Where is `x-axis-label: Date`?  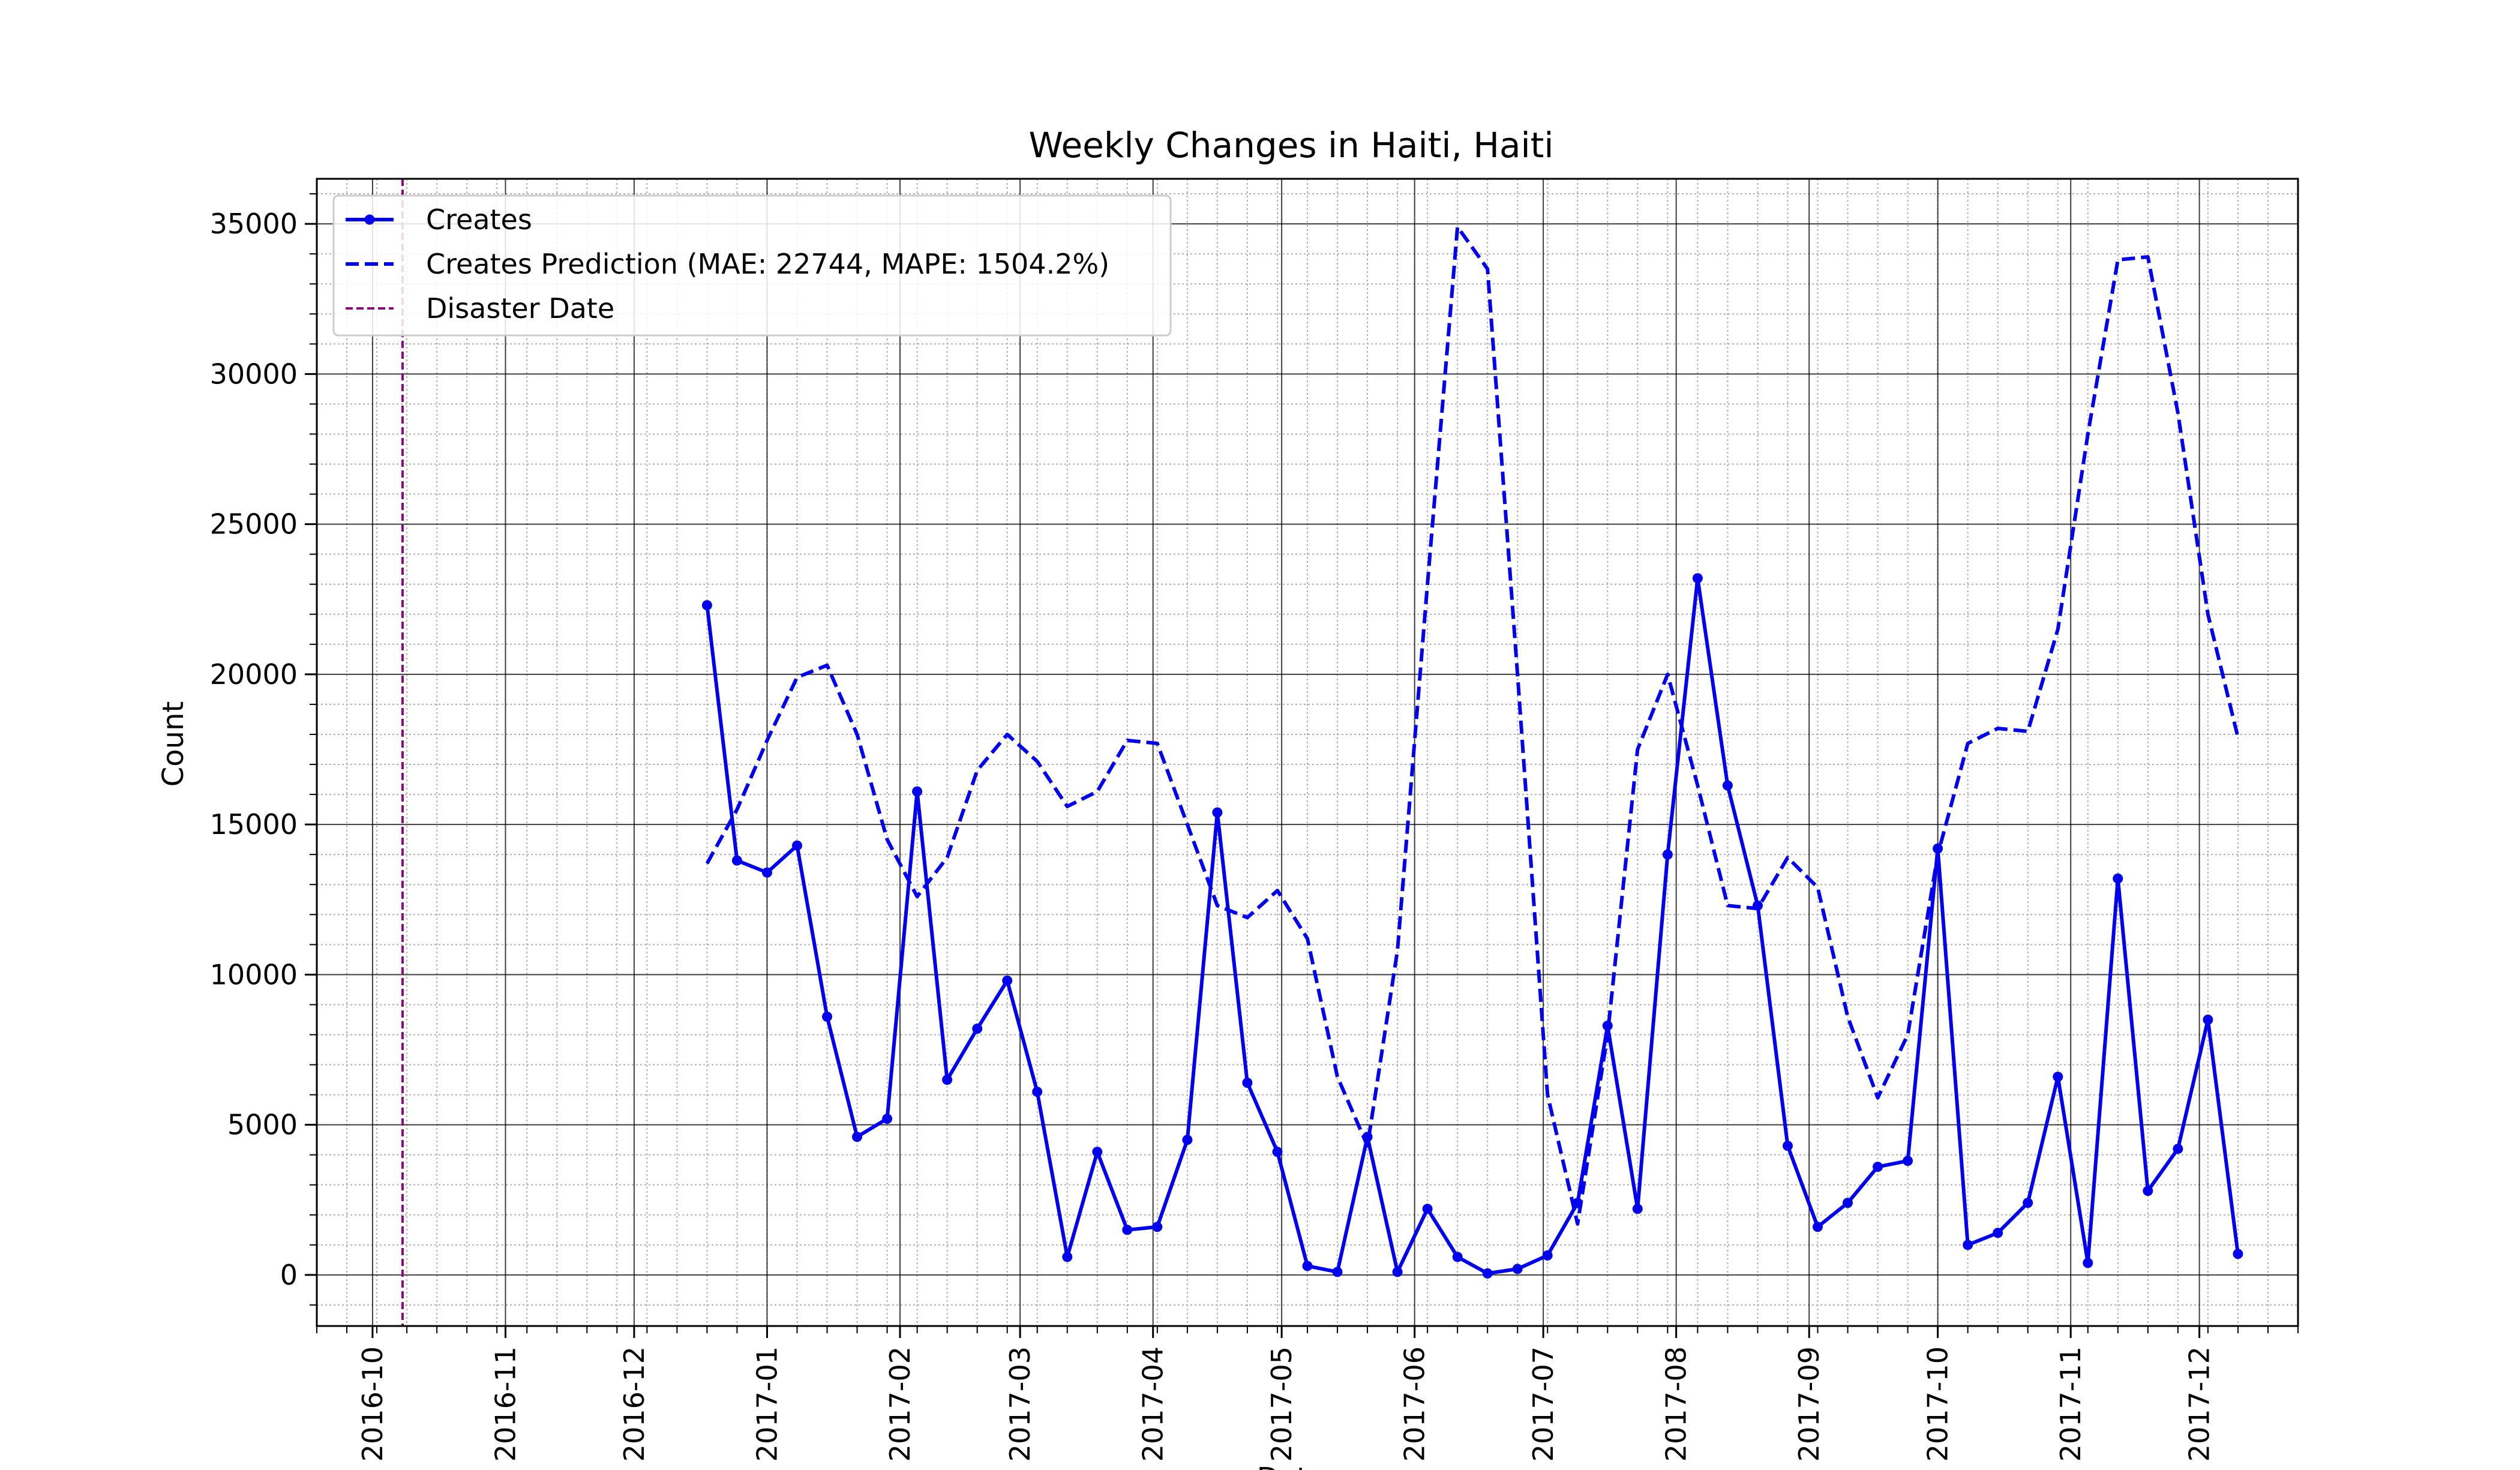 x-axis-label: Date is located at coordinates (1291, 1466).